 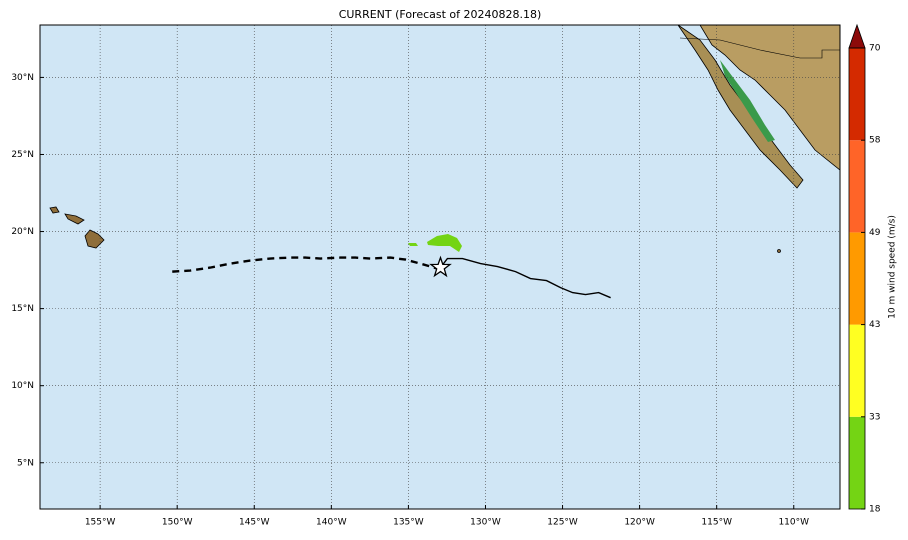 What do you see at coordinates (874, 417) in the screenshot?
I see `colorbar-tick-label: 33` at bounding box center [874, 417].